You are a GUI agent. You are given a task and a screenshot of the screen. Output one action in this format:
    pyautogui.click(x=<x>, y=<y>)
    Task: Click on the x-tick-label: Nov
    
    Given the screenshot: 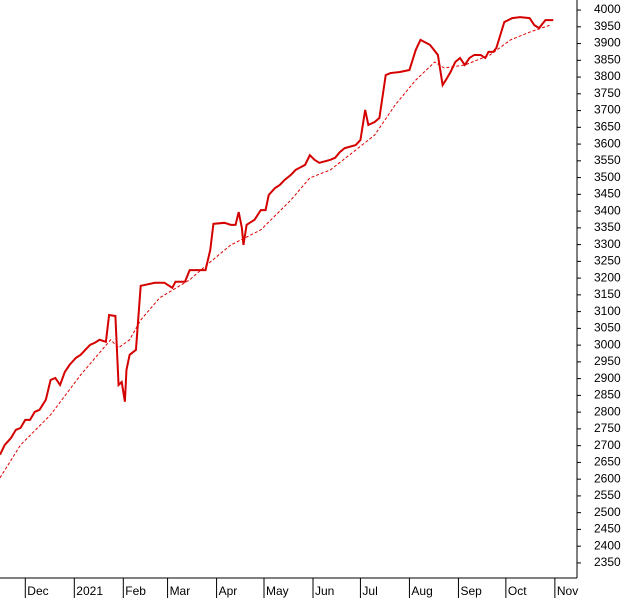 What is the action you would take?
    pyautogui.click(x=567, y=591)
    